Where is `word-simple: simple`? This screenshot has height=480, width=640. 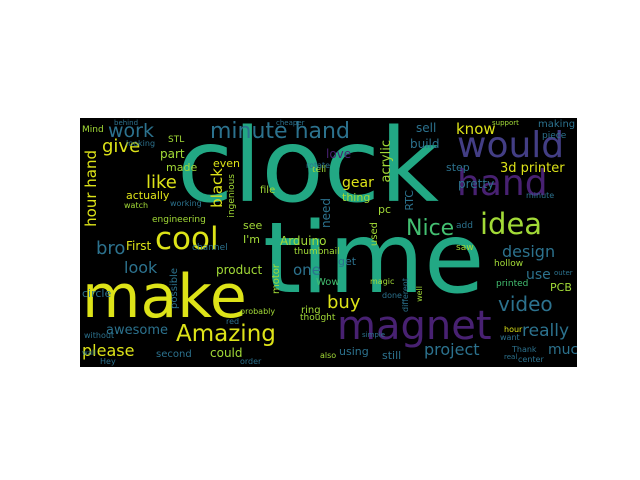
word-simple: simple is located at coordinates (374, 335).